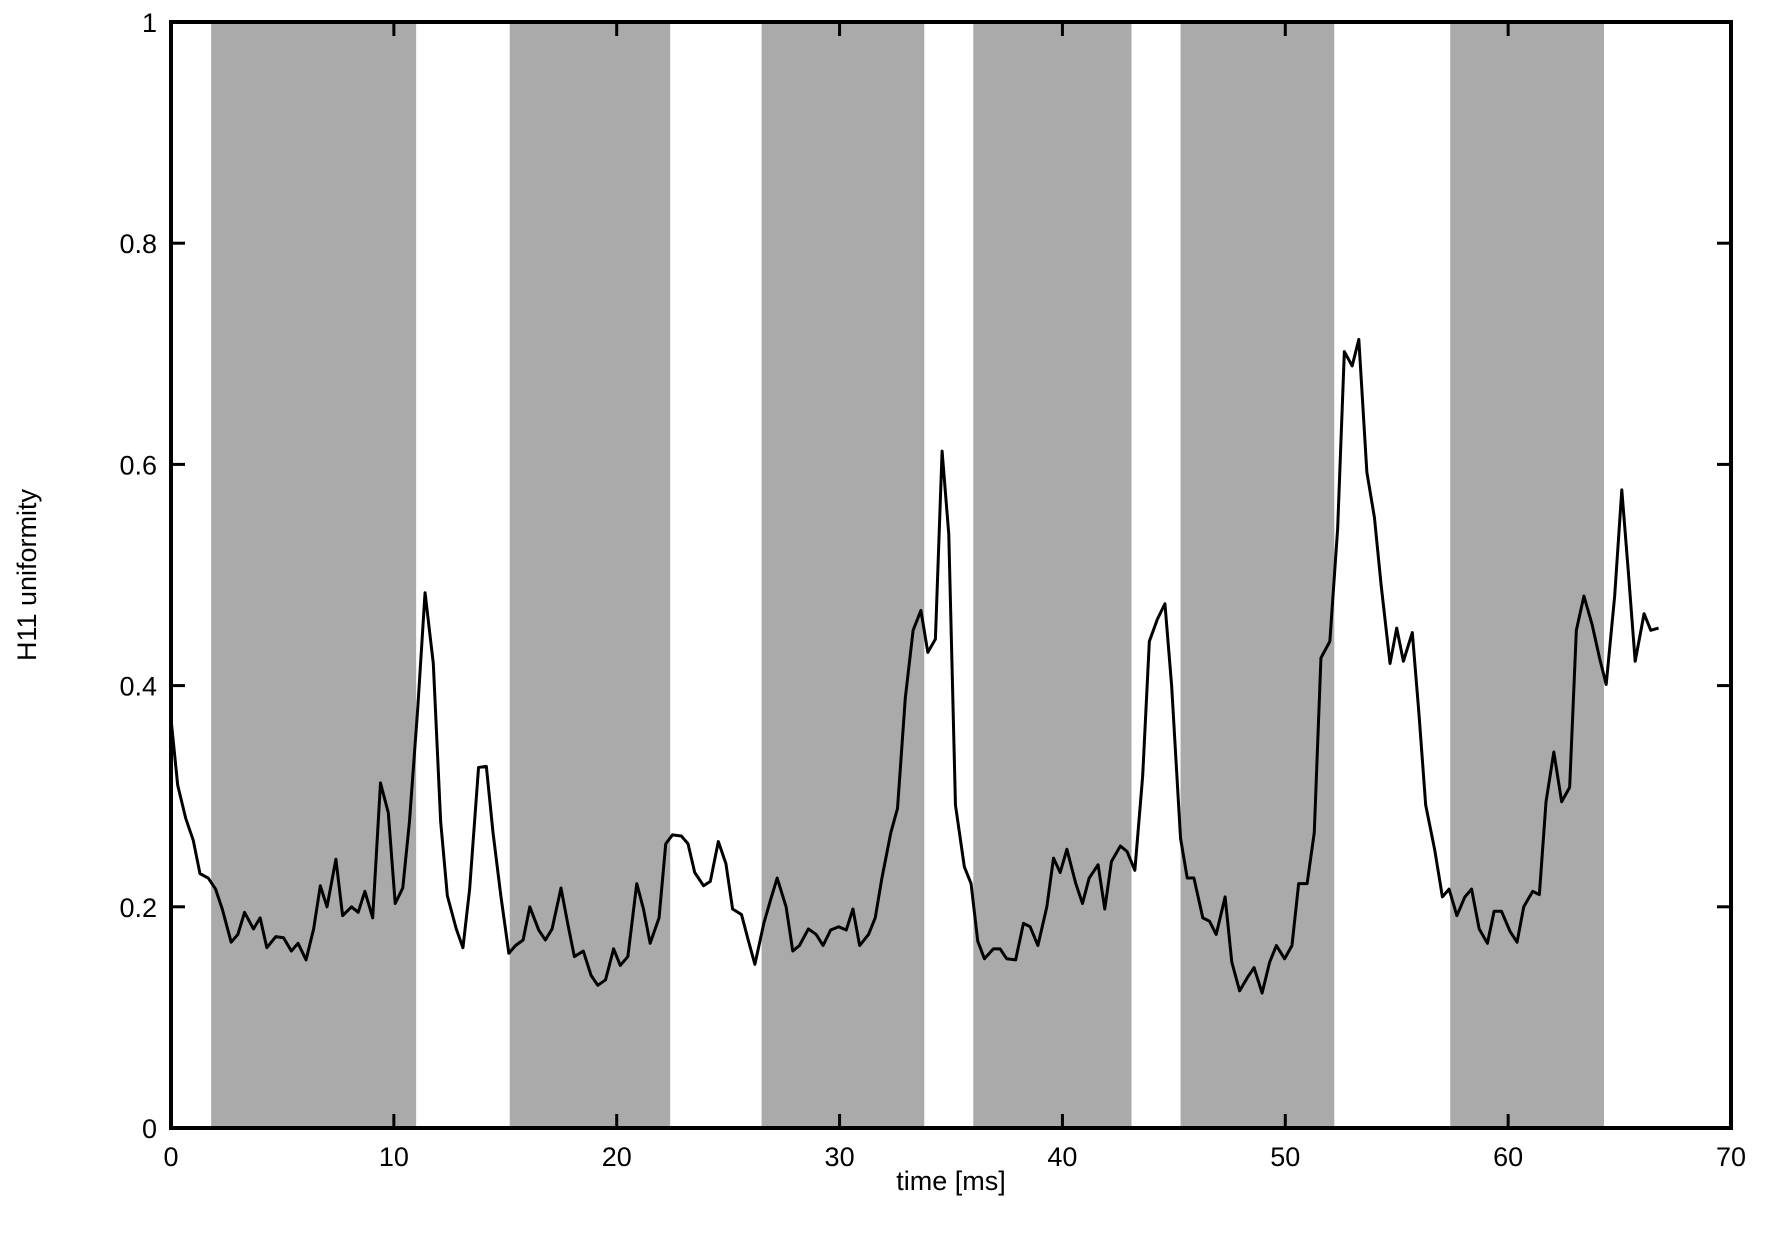 Image resolution: width=1766 pixels, height=1244 pixels. I want to click on x-tick-label: 0, so click(170, 1157).